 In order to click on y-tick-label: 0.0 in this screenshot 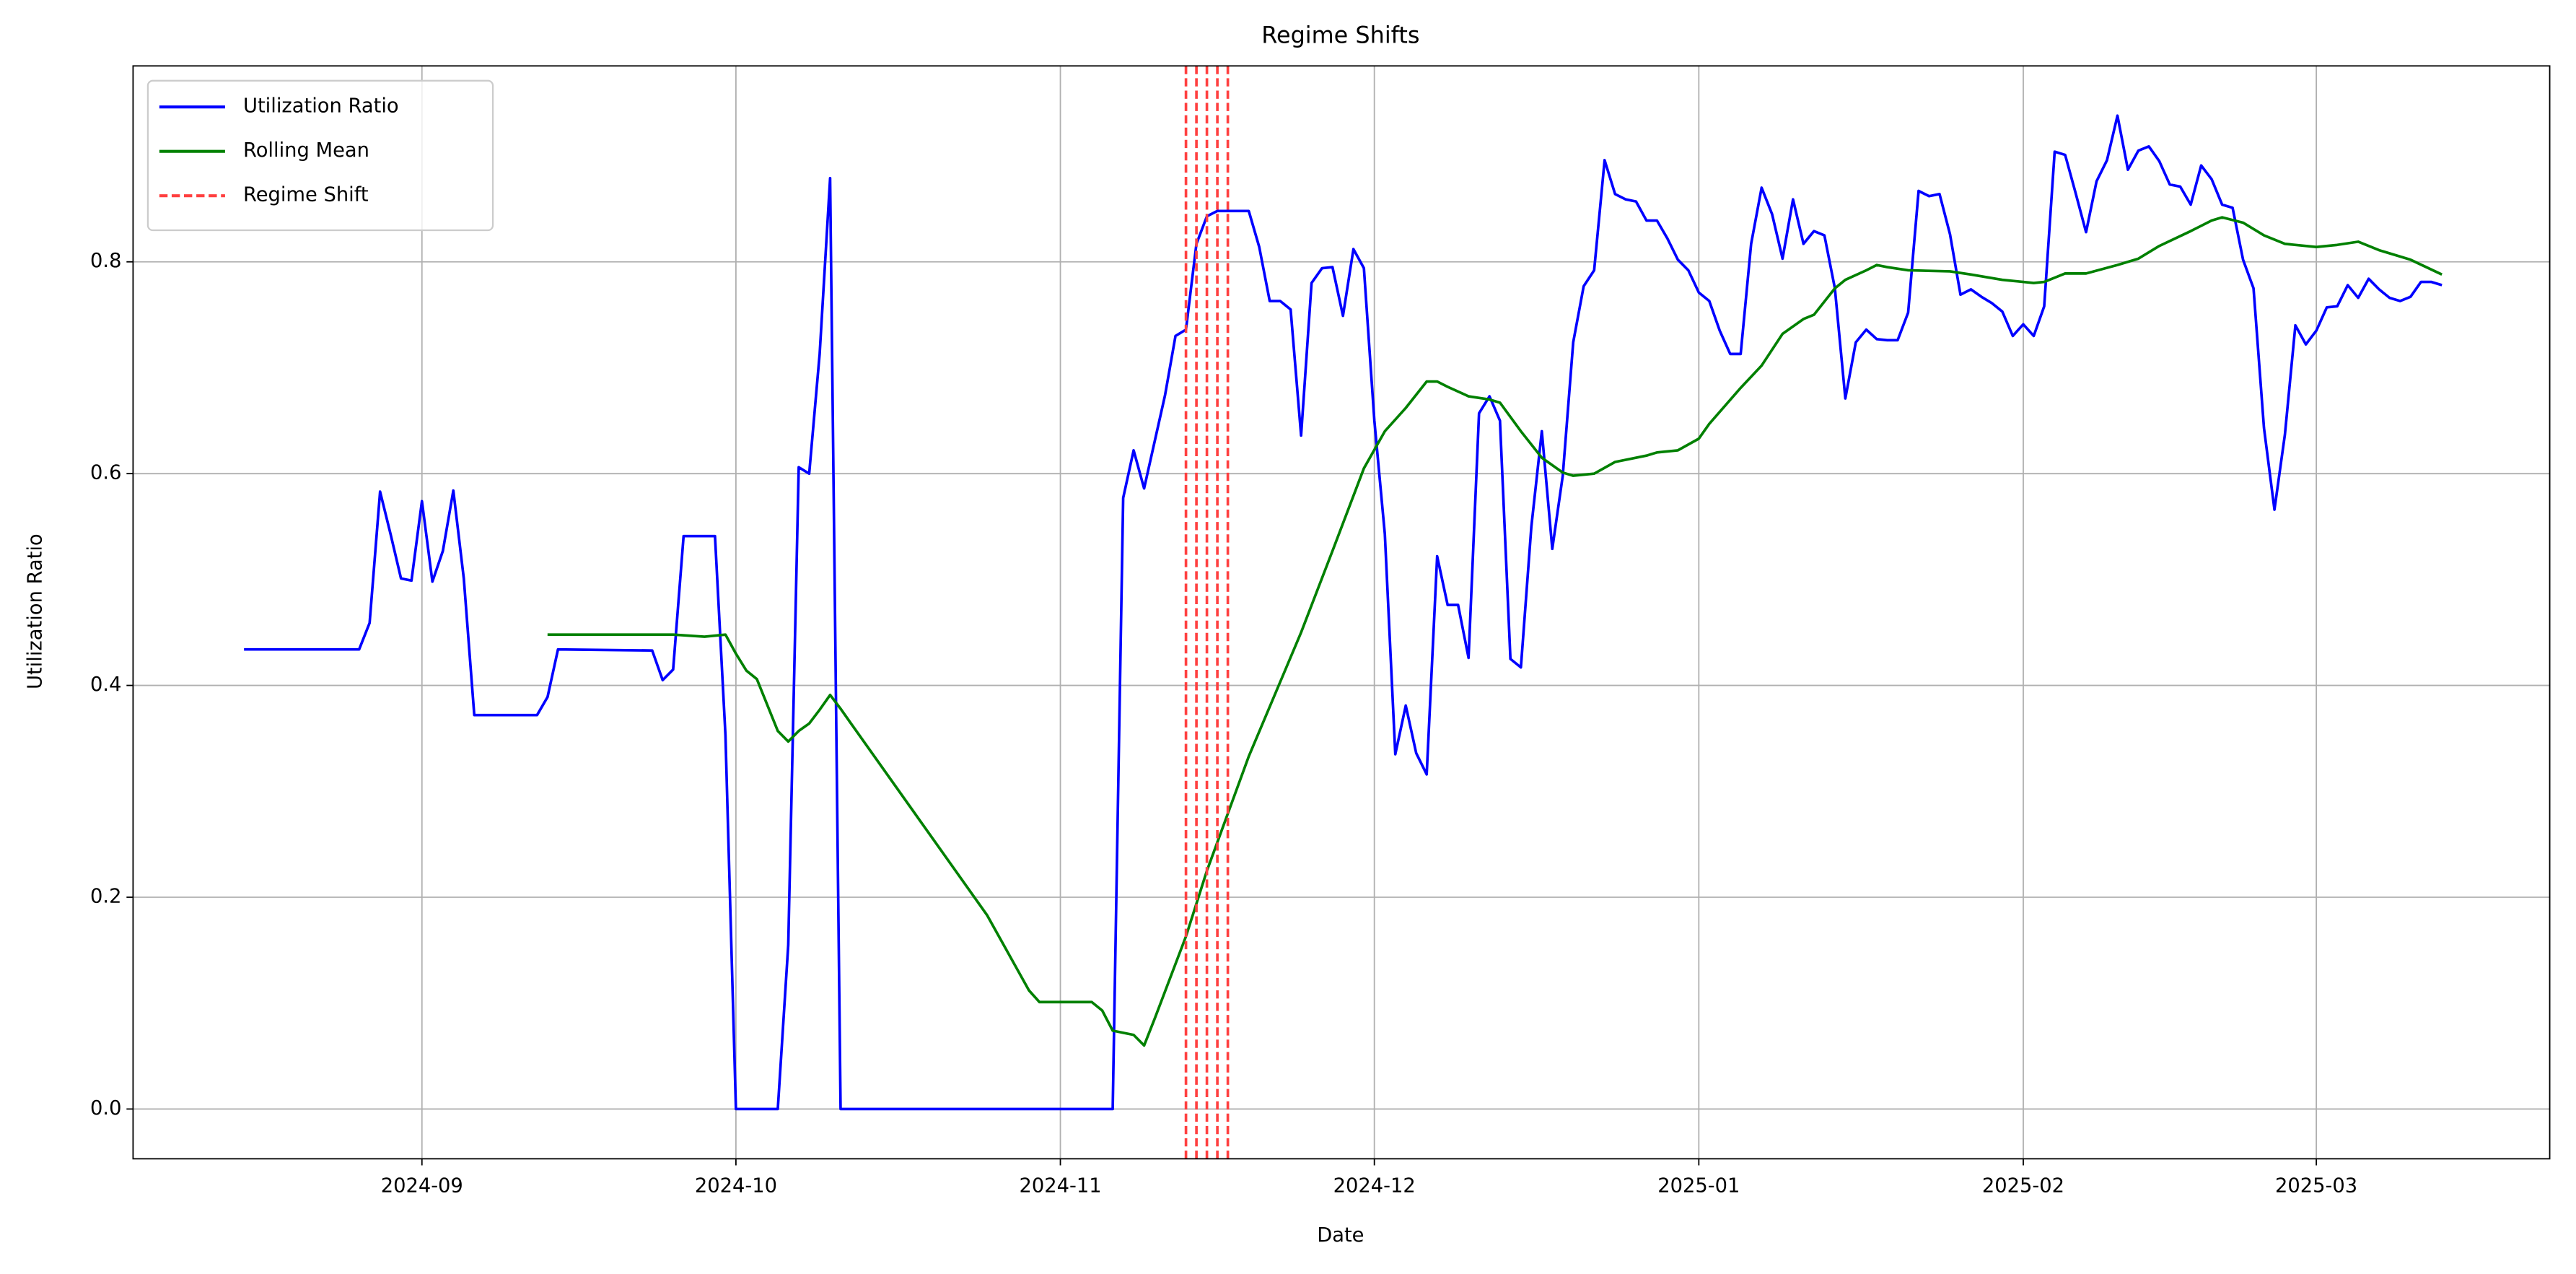, I will do `click(105, 1108)`.